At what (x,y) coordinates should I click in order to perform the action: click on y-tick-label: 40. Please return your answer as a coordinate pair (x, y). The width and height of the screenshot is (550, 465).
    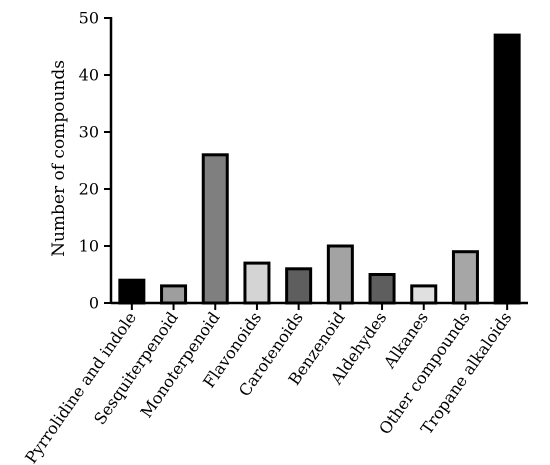
    Looking at the image, I should click on (89, 75).